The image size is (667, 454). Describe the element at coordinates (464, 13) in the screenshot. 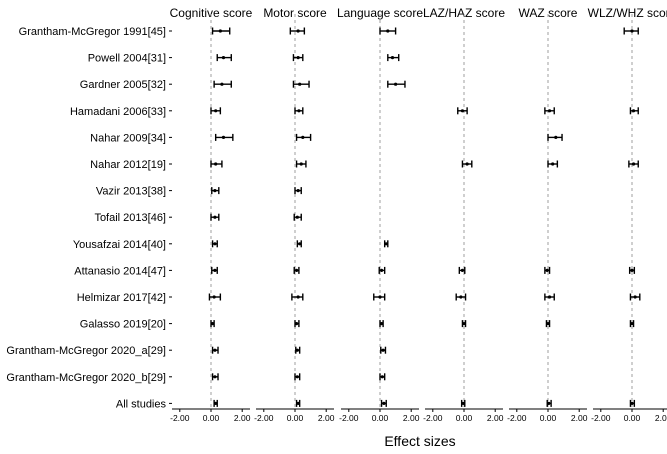

I see `panel-title: LAZ/HAZ score` at that location.